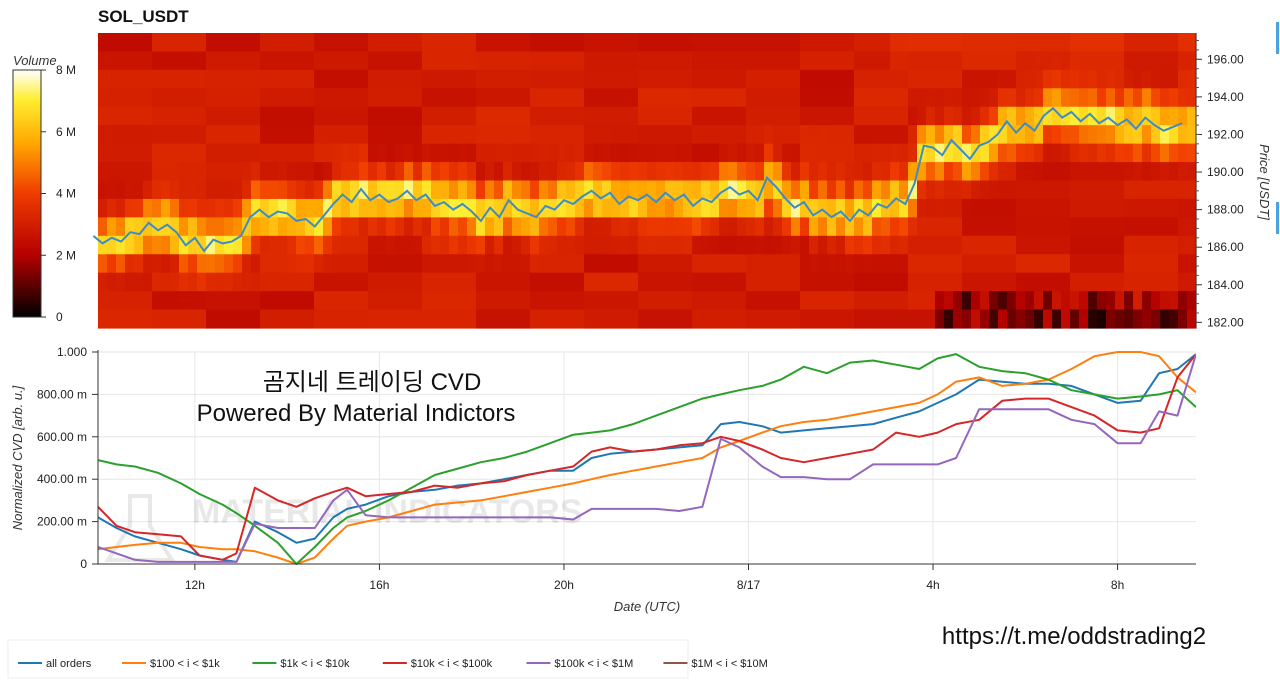 The width and height of the screenshot is (1280, 688). Describe the element at coordinates (715, 664) in the screenshot. I see `legend-item: $1M < i < $10M` at that location.